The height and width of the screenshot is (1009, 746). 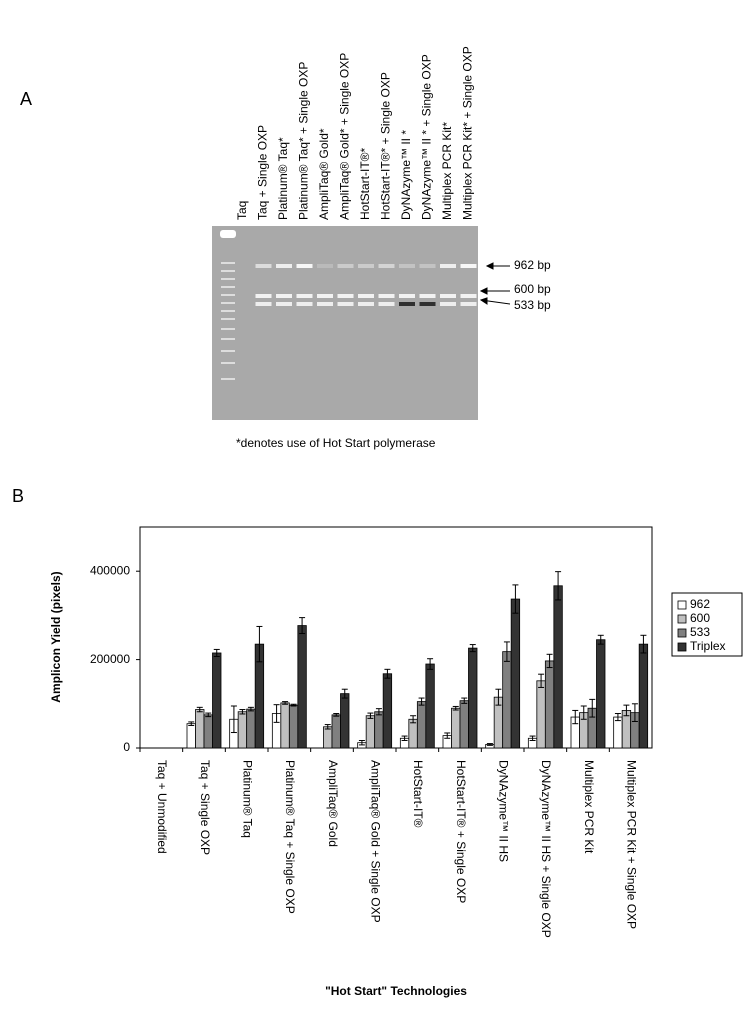 What do you see at coordinates (532, 265) in the screenshot?
I see `band-label: 962 bp` at bounding box center [532, 265].